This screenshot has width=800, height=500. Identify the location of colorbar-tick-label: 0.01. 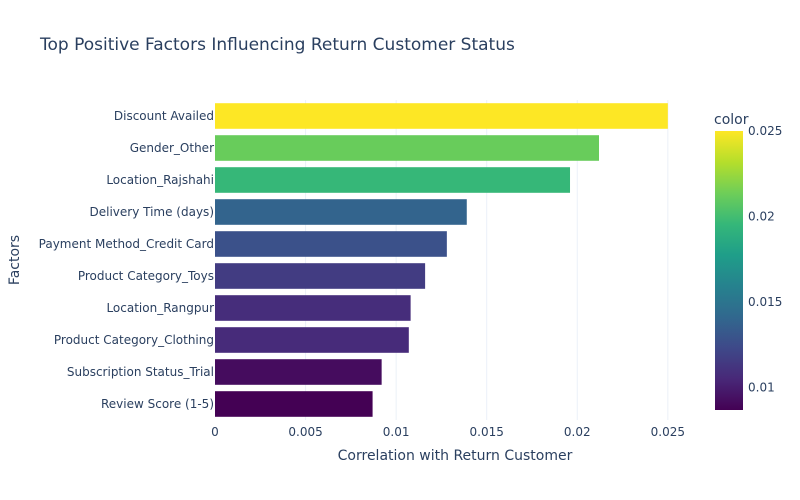
(761, 388).